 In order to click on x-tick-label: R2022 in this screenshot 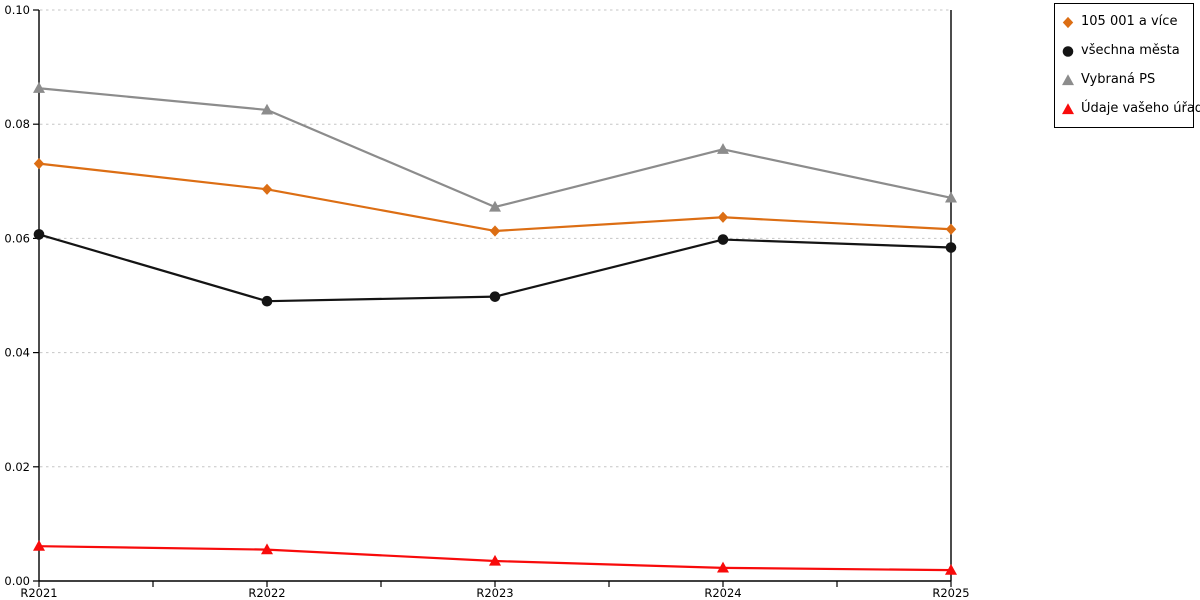, I will do `click(266, 593)`.